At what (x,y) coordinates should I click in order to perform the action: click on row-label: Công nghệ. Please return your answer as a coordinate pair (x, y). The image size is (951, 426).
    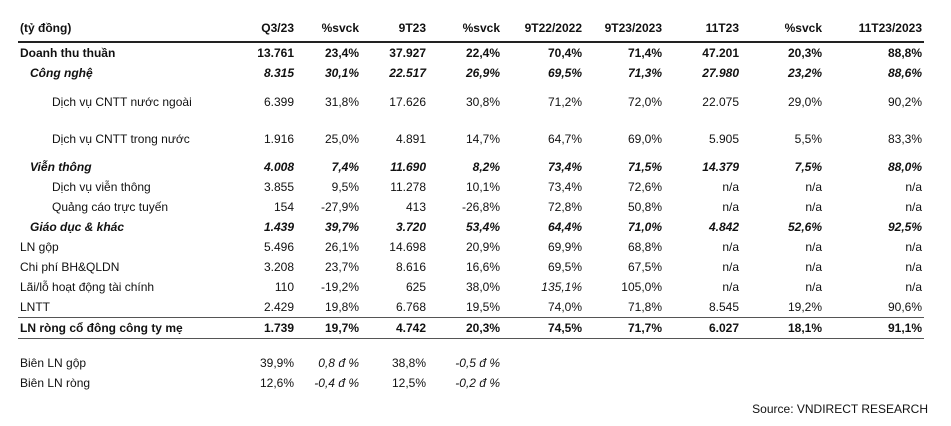
    Looking at the image, I should click on (61, 73).